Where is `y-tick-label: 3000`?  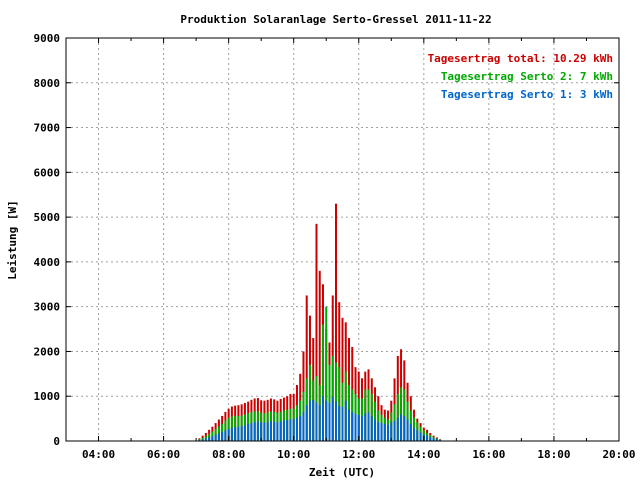 y-tick-label: 3000 is located at coordinates (47, 307).